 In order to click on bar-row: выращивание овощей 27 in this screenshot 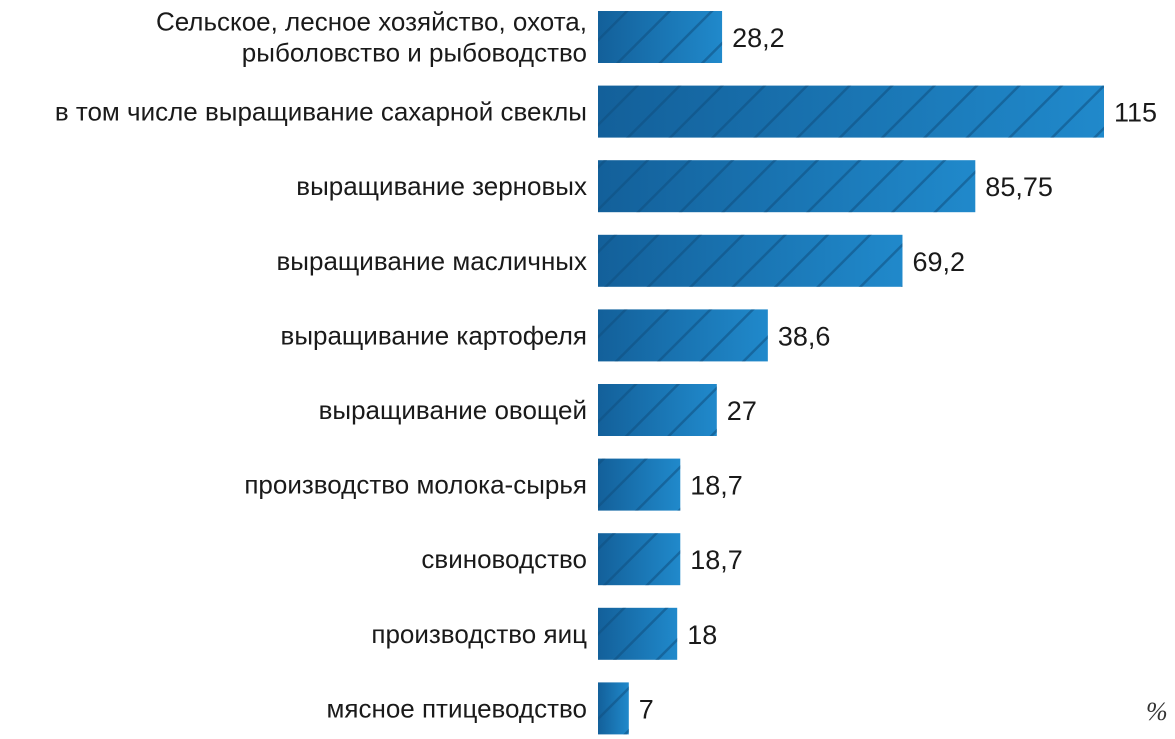, I will do `click(538, 410)`.